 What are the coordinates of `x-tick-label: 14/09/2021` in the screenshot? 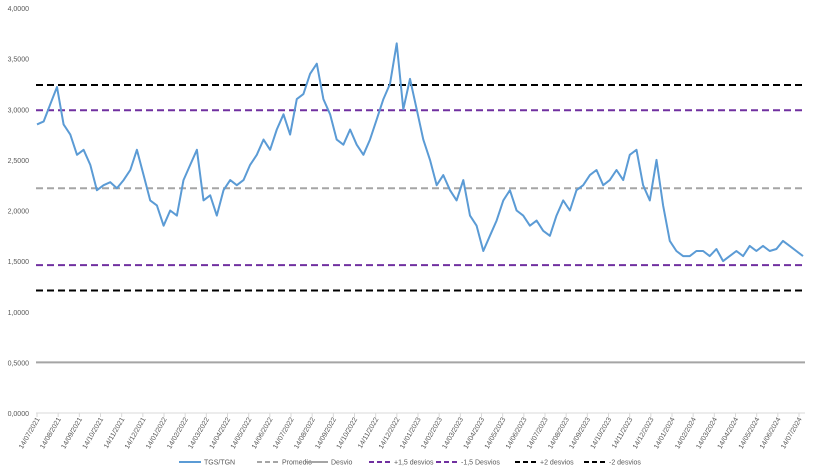 It's located at (72, 433).